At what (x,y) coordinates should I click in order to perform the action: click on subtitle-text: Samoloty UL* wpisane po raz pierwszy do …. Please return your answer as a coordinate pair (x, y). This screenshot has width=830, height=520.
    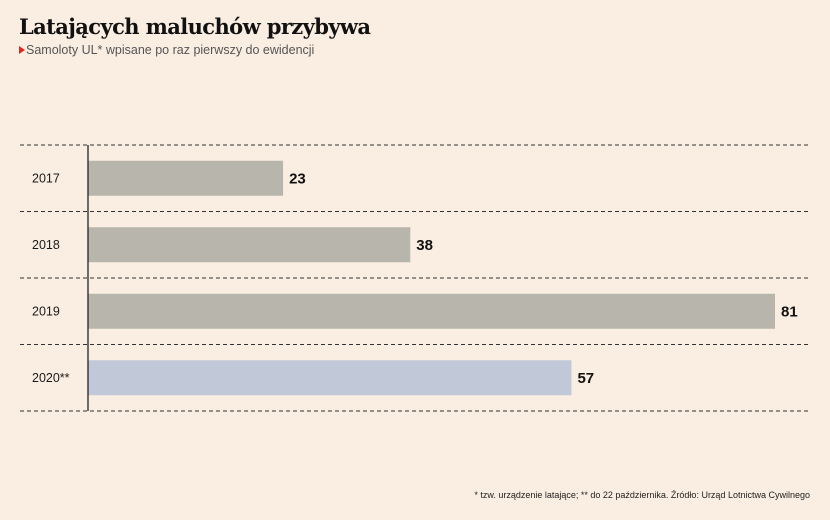
    Looking at the image, I should click on (170, 50).